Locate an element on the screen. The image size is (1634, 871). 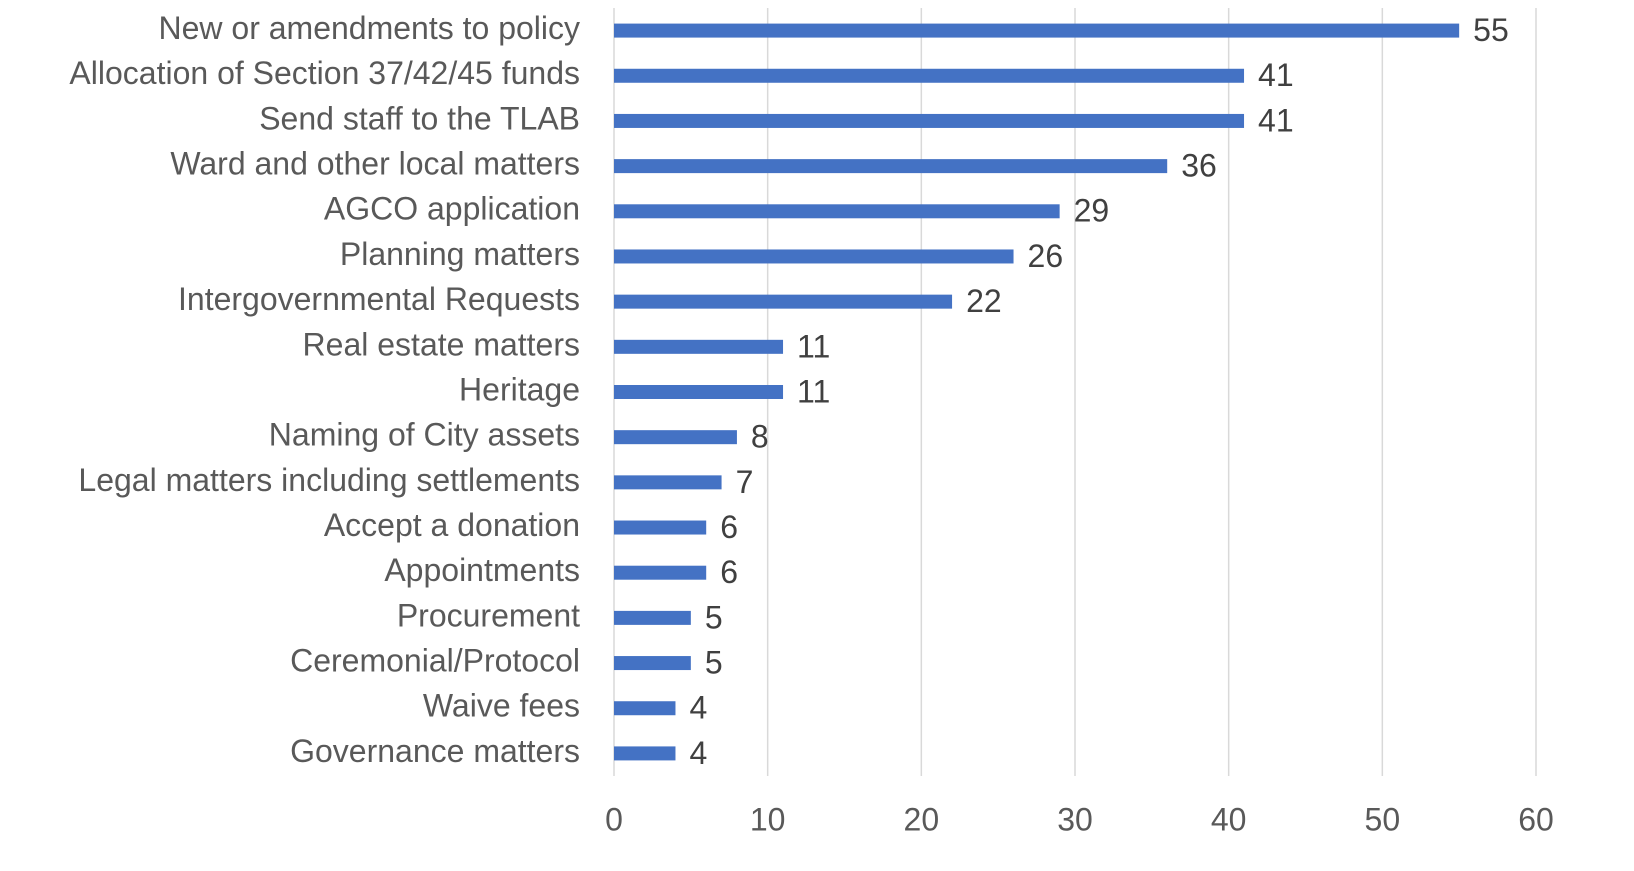
data-label: 22 is located at coordinates (984, 301).